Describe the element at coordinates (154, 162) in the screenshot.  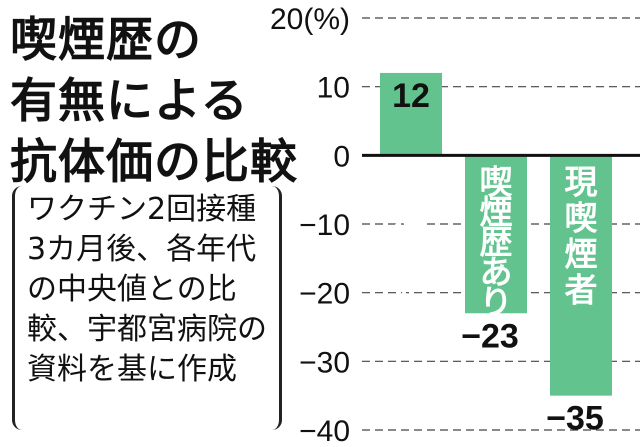
I see `title-line-3: 抗体価の比較` at that location.